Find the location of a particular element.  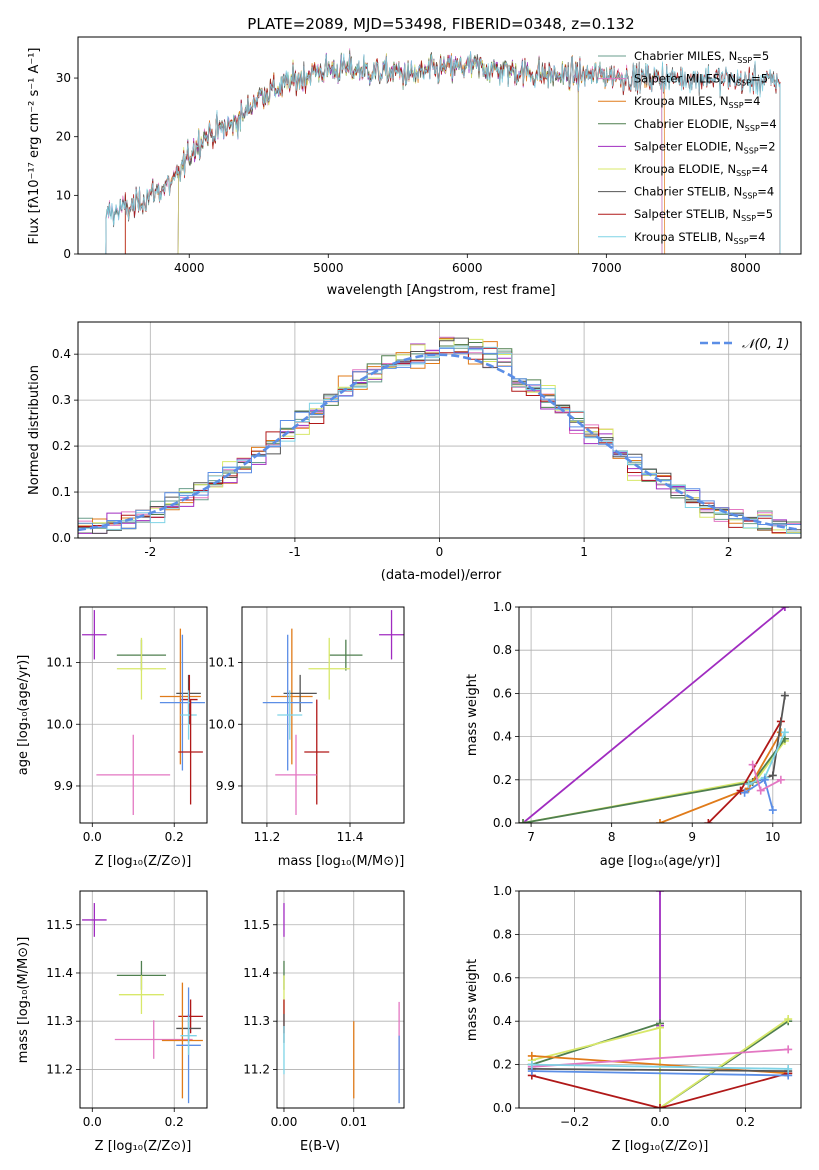

spectrum-series-kroupa-miles is located at coordinates (395, 153).